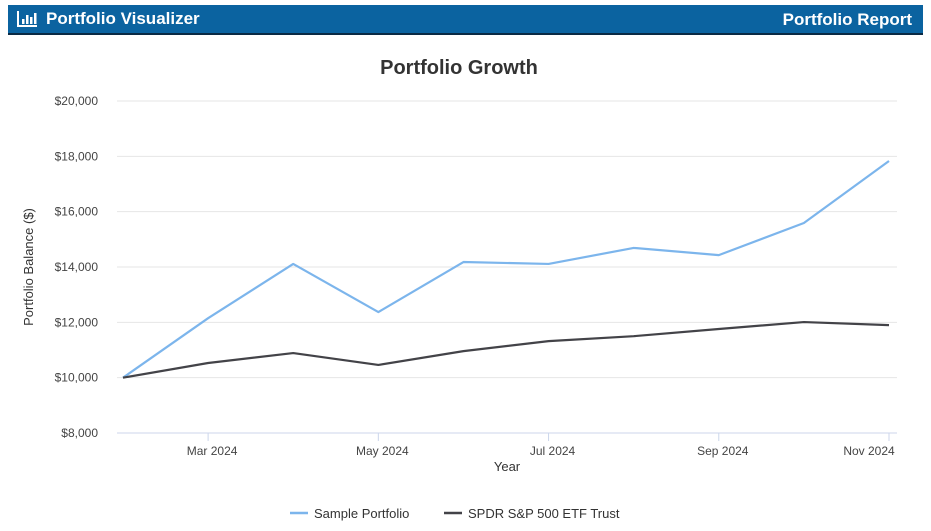 This screenshot has height=531, width=931. Describe the element at coordinates (382, 451) in the screenshot. I see `x-tick-label: May 2024` at that location.